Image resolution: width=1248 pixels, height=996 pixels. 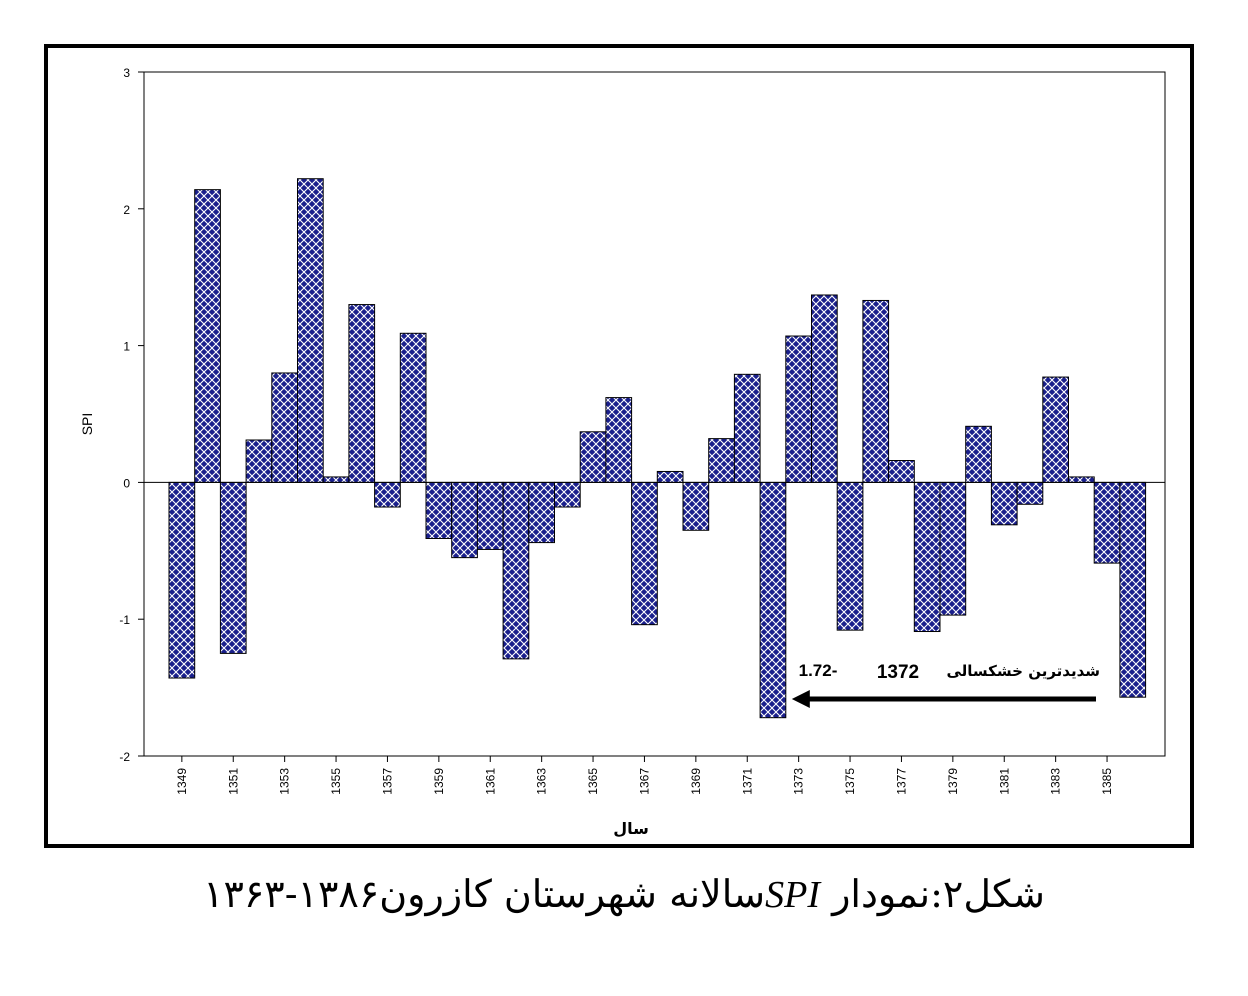 What do you see at coordinates (631, 828) in the screenshot?
I see `x-axis-label: سال` at bounding box center [631, 828].